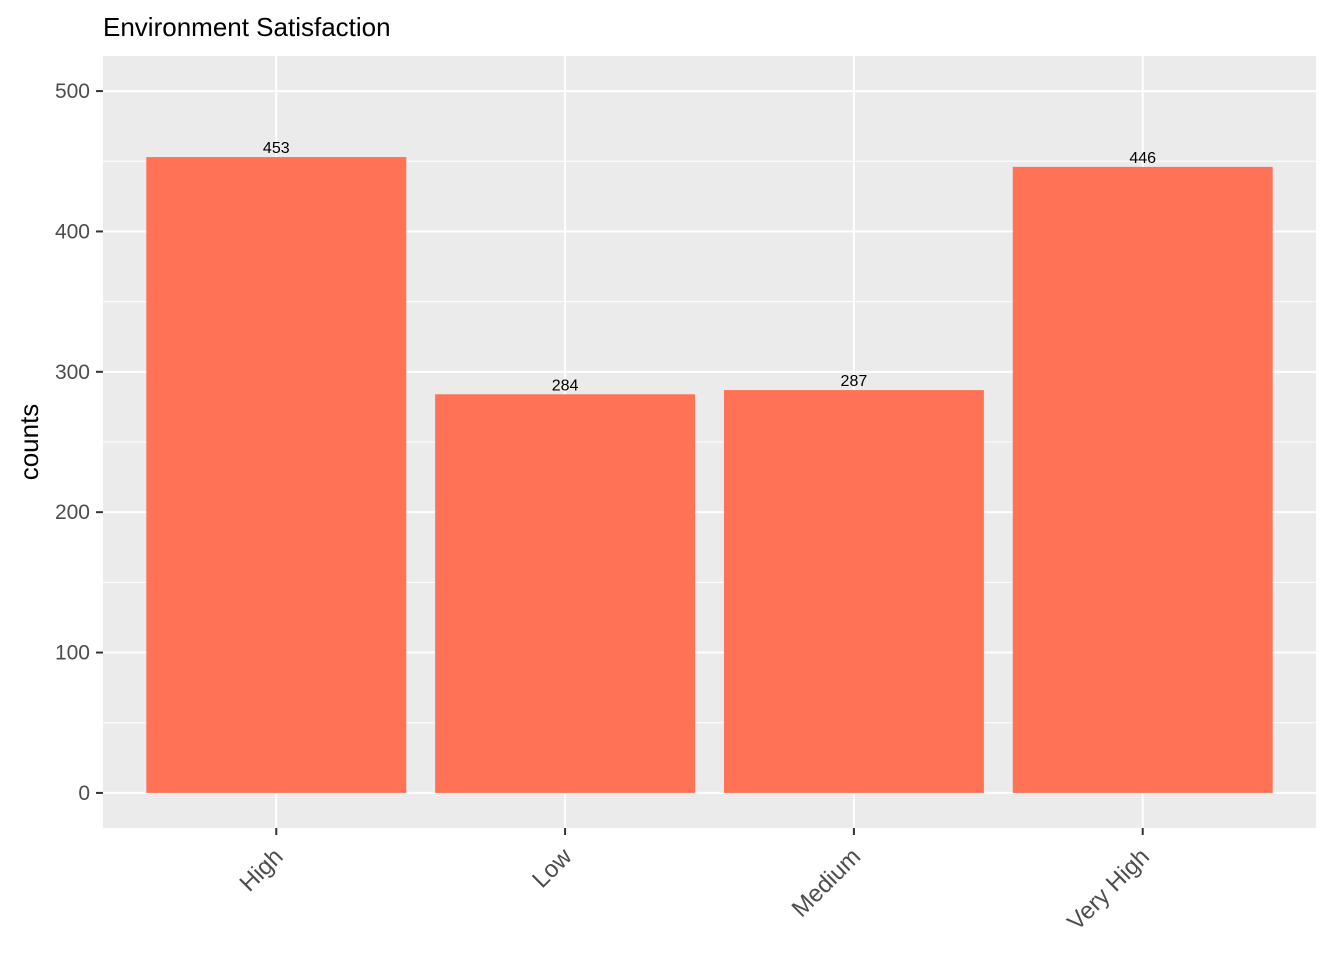 This screenshot has height=960, width=1344. I want to click on bar-medium, so click(853, 591).